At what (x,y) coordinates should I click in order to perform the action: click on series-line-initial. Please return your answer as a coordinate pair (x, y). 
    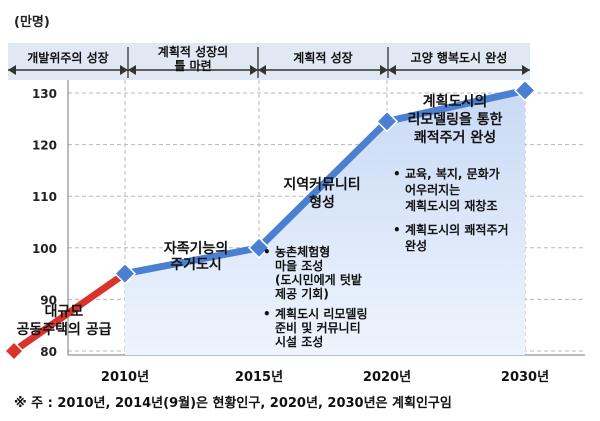
    Looking at the image, I should click on (69, 312).